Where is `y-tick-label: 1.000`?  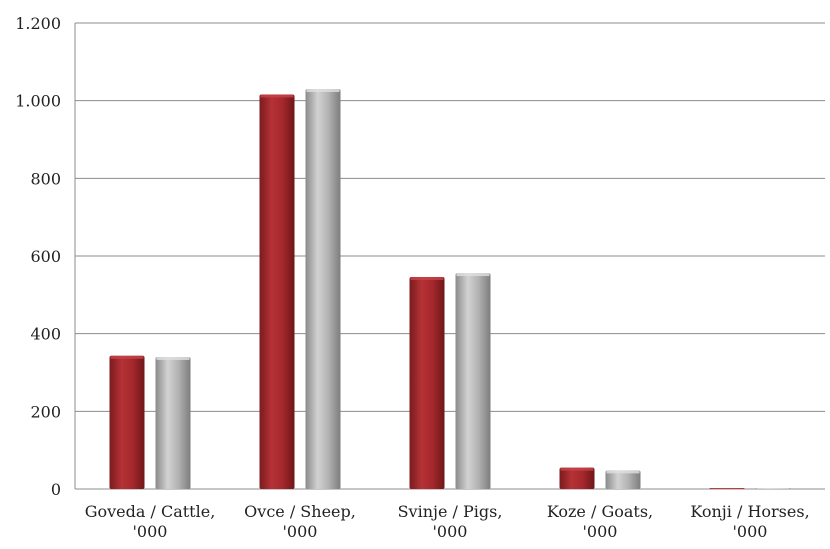
y-tick-label: 1.000 is located at coordinates (38, 101).